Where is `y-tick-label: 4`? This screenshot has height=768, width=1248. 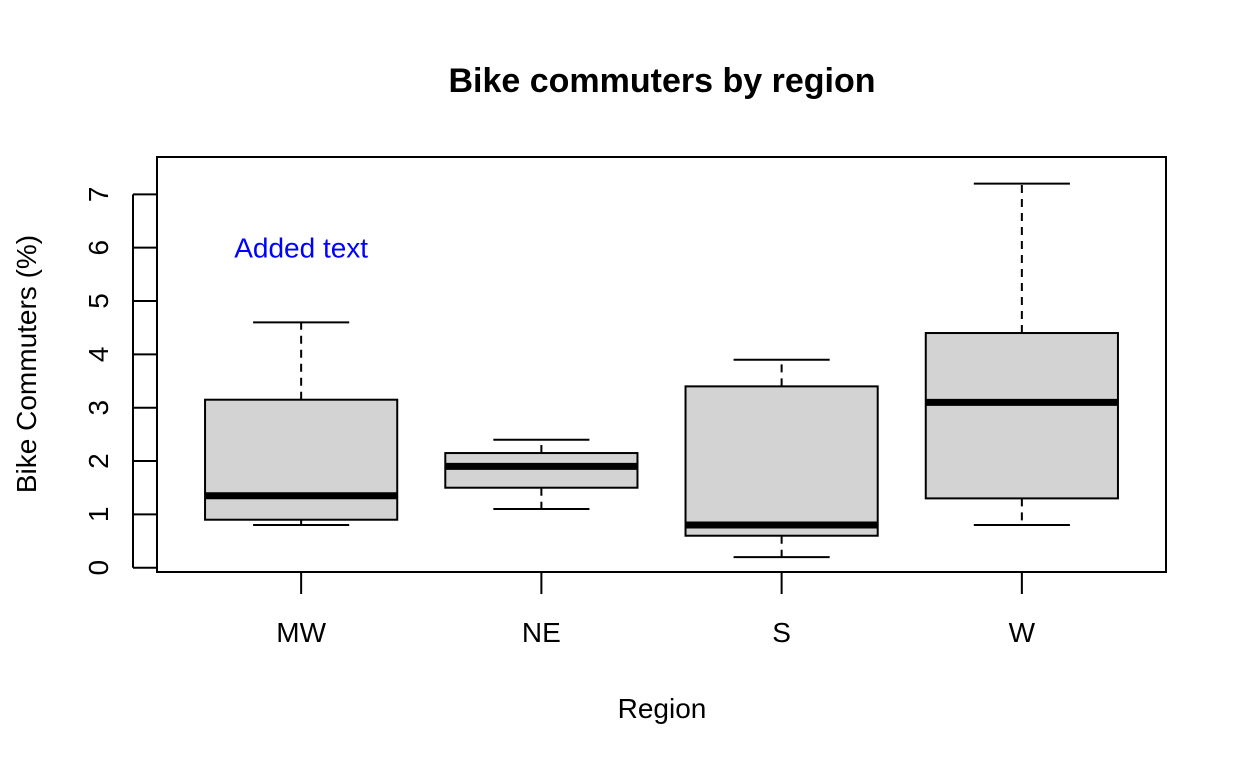 y-tick-label: 4 is located at coordinates (98, 355).